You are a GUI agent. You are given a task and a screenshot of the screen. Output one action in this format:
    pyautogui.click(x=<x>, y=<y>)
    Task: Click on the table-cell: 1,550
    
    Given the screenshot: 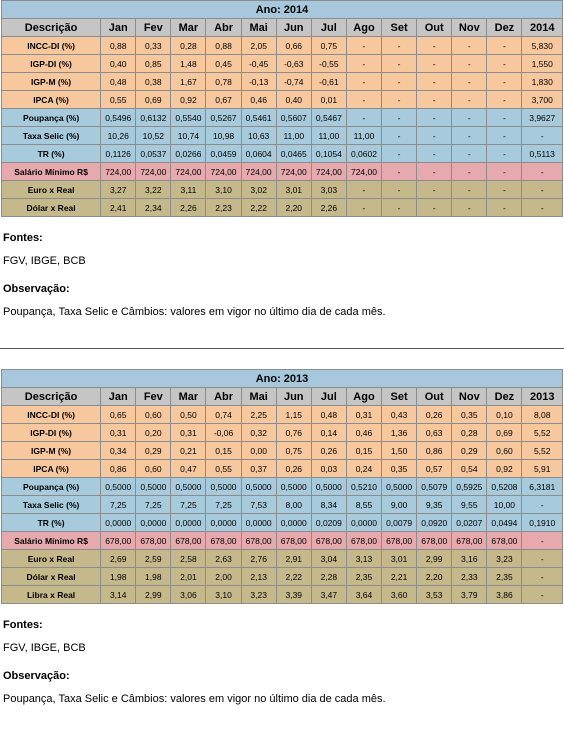 What is the action you would take?
    pyautogui.click(x=542, y=63)
    